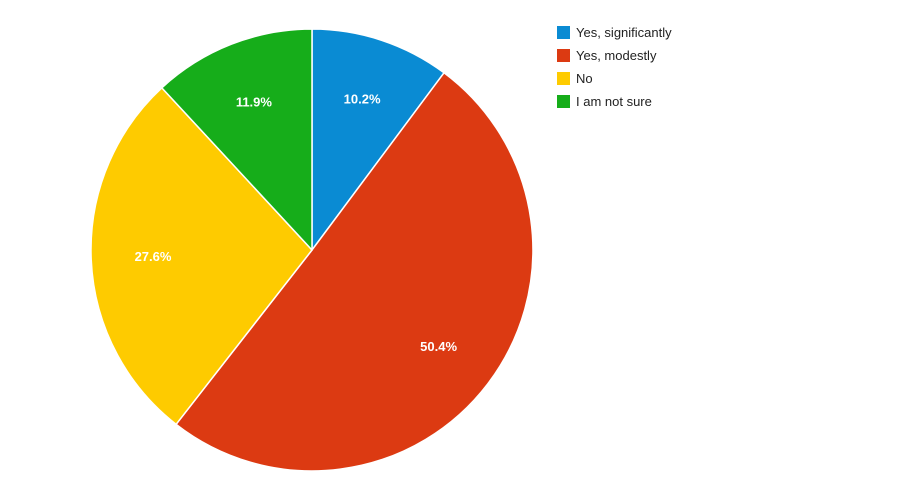  What do you see at coordinates (624, 32) in the screenshot?
I see `legend-label: Yes, significantly` at bounding box center [624, 32].